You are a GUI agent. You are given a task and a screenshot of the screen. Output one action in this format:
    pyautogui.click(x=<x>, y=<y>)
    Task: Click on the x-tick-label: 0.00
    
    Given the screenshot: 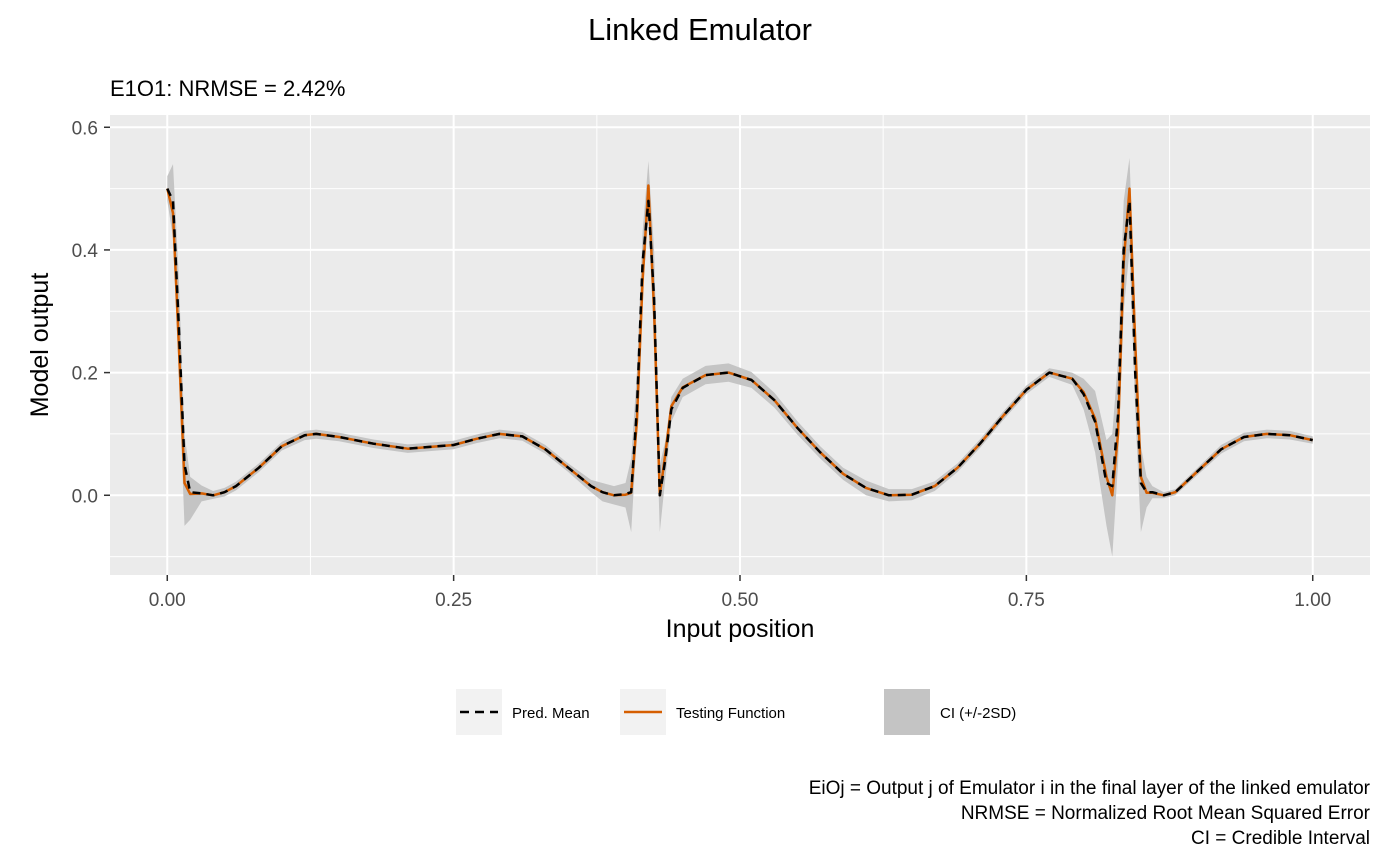 What is the action you would take?
    pyautogui.click(x=167, y=600)
    